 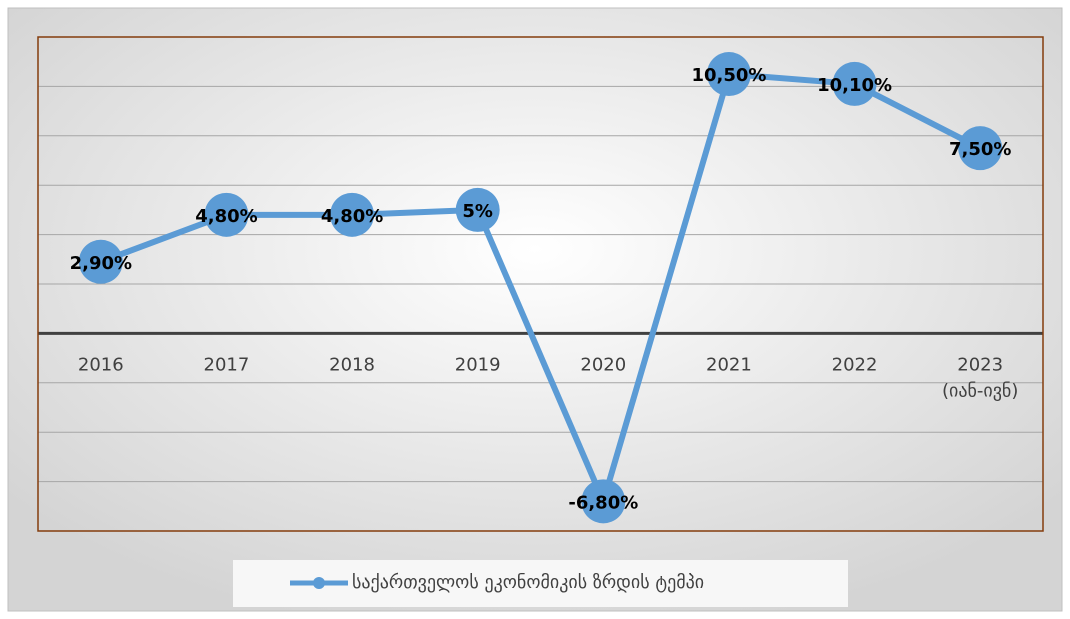 What do you see at coordinates (855, 364) in the screenshot?
I see `x-tick-label: 2022` at bounding box center [855, 364].